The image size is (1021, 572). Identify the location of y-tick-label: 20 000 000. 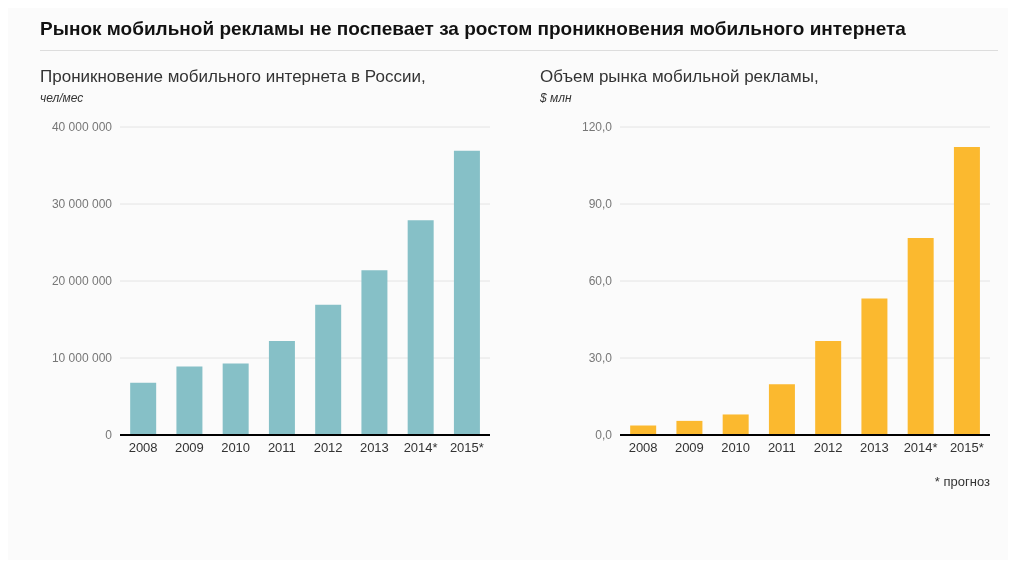
(82, 281).